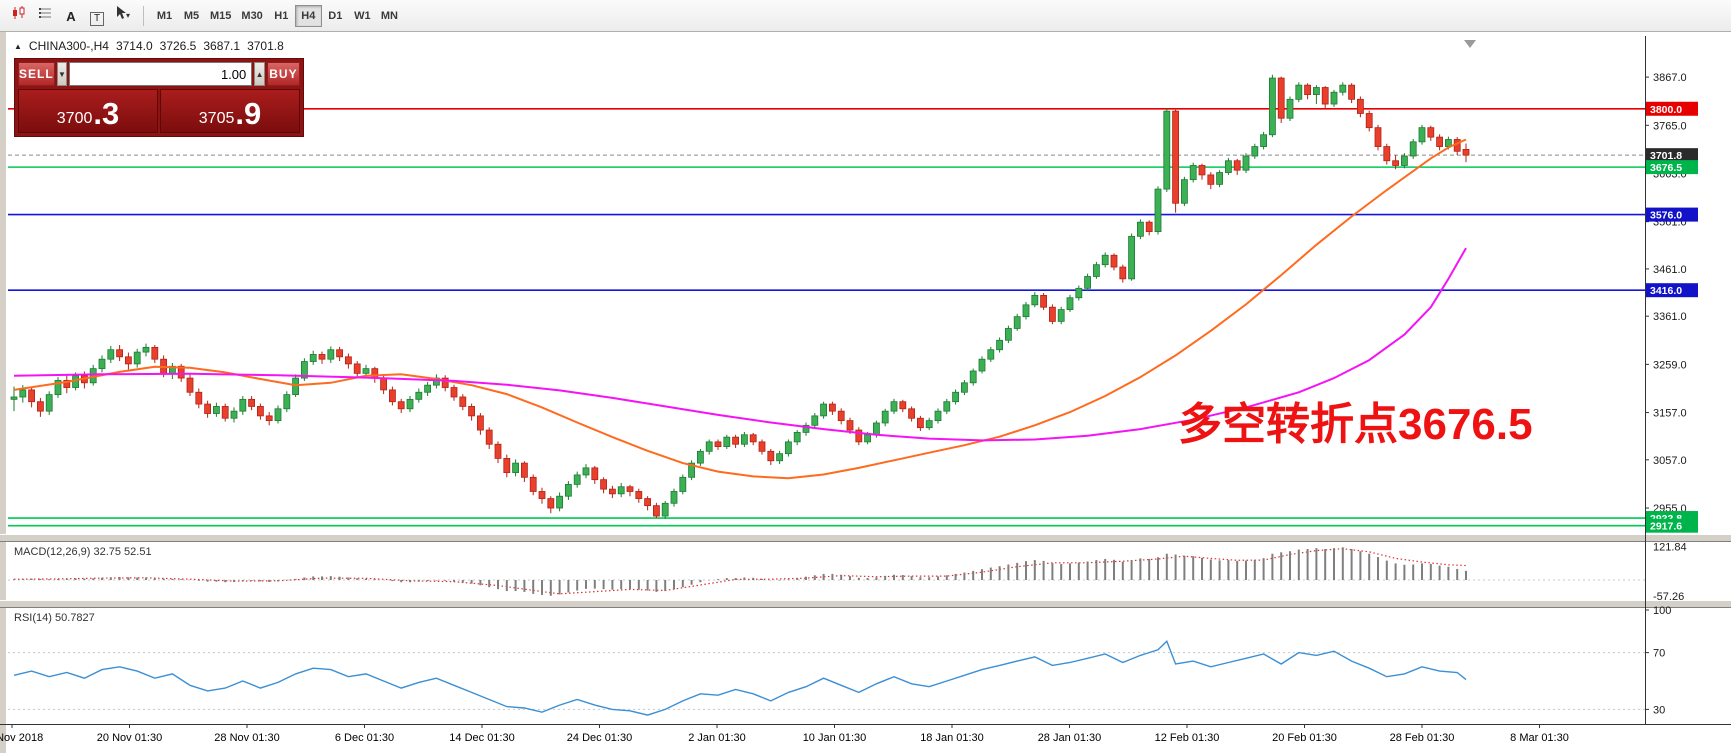 This screenshot has width=1731, height=753. What do you see at coordinates (1670, 317) in the screenshot?
I see `svg-text: 3361.0` at bounding box center [1670, 317].